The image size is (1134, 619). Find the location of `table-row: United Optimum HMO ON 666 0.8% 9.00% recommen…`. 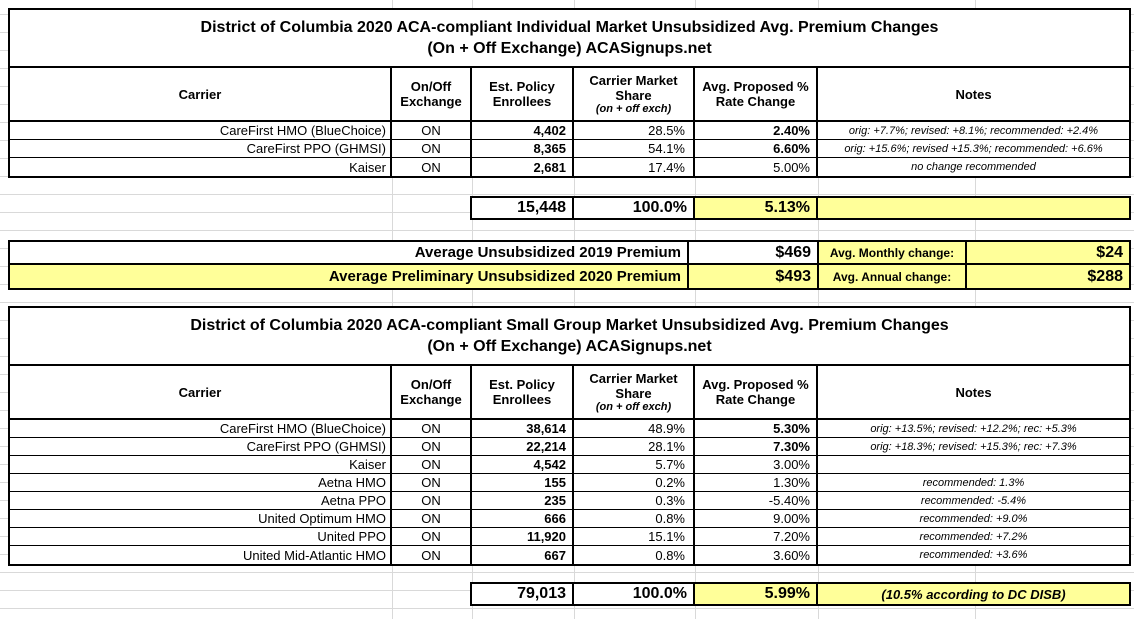

table-row: United Optimum HMO ON 666 0.8% 9.00% recommen… is located at coordinates (569, 519).